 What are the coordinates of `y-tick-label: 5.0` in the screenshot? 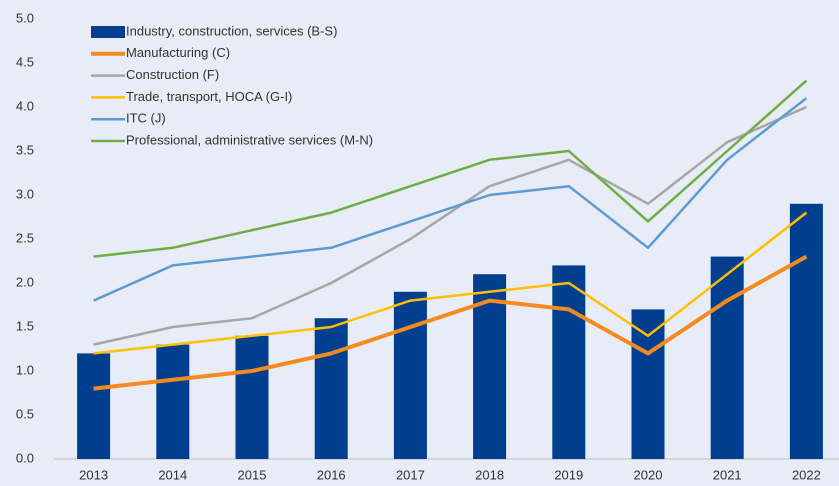 It's located at (25, 17).